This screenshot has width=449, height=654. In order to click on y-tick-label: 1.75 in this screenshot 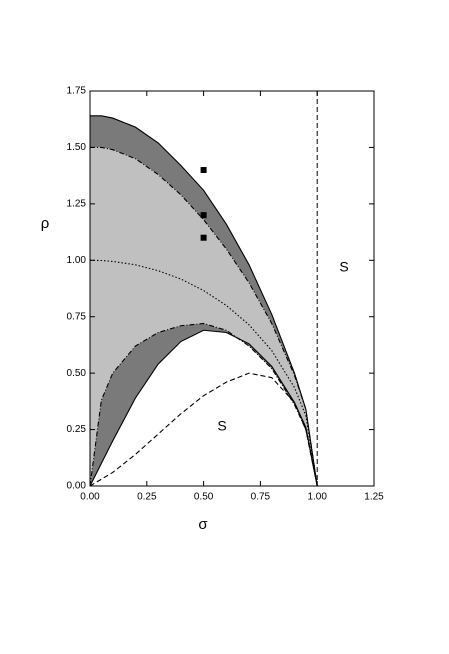, I will do `click(77, 91)`.